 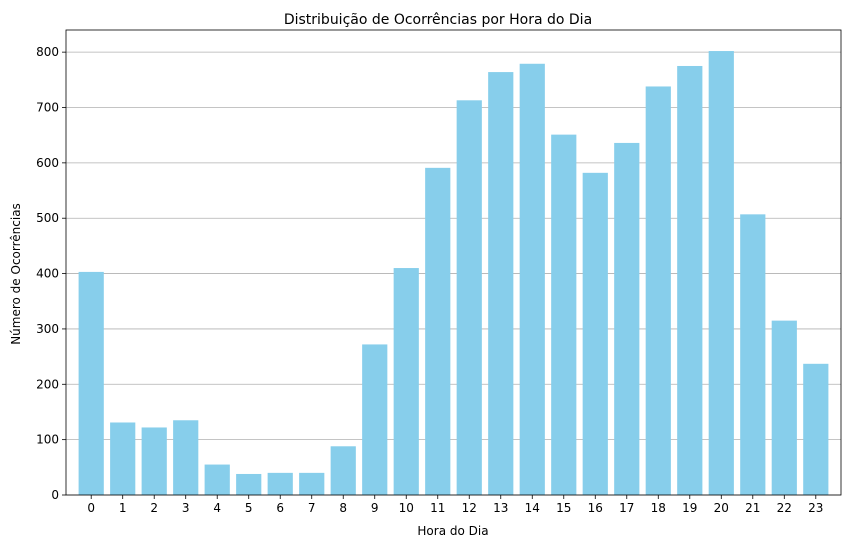 I want to click on y-tick-label: 200, so click(x=47, y=384).